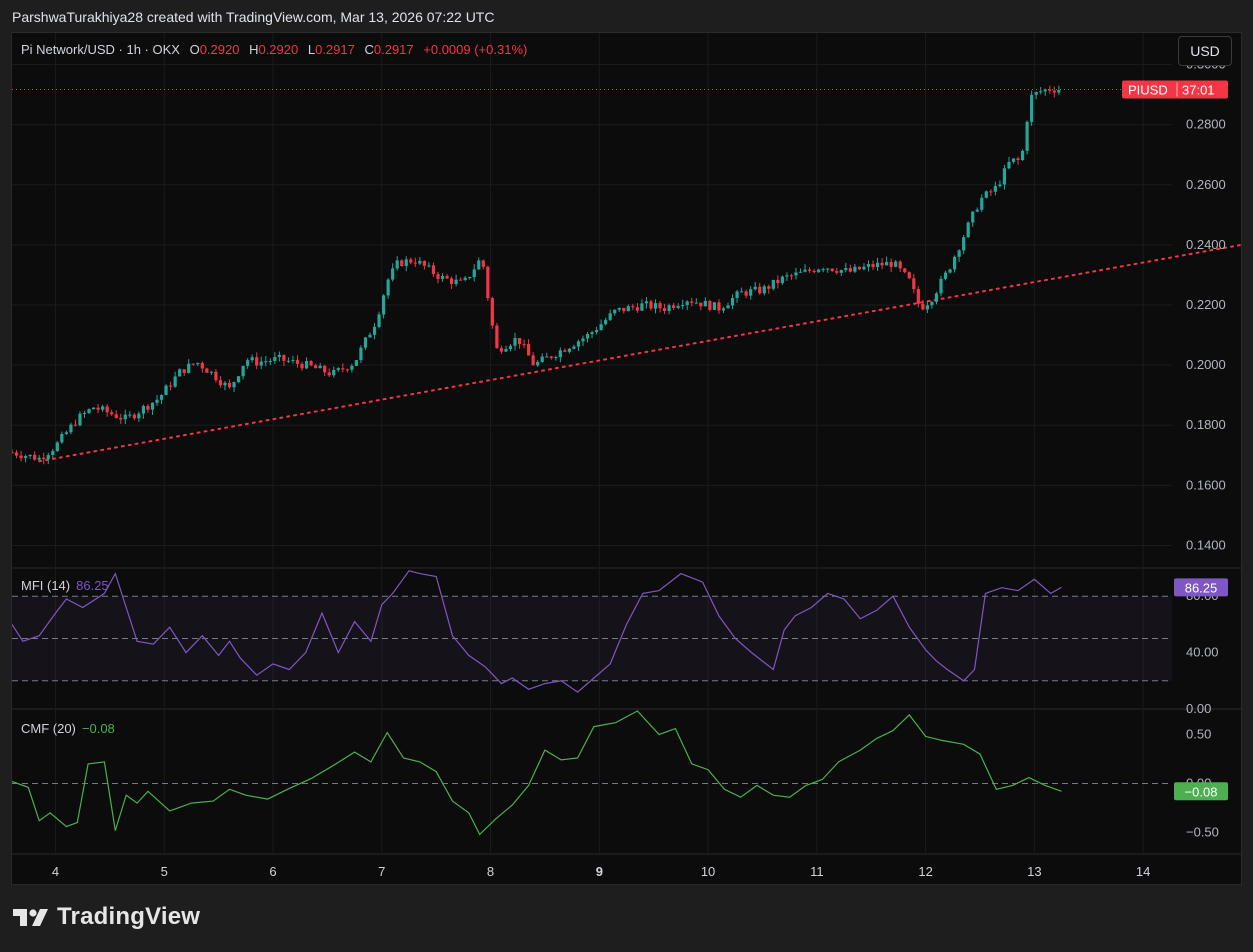  Describe the element at coordinates (1198, 708) in the screenshot. I see `mfi-tick-label: 0.00` at that location.